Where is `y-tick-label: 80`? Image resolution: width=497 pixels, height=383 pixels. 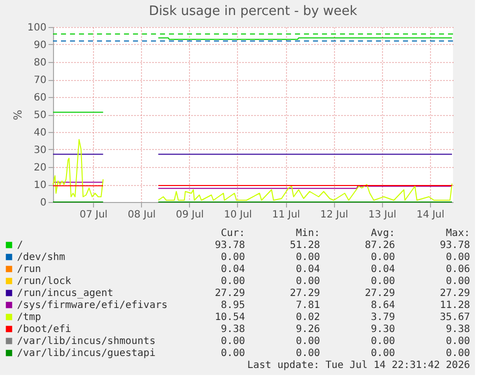
y-tick-label: 80 is located at coordinates (40, 63).